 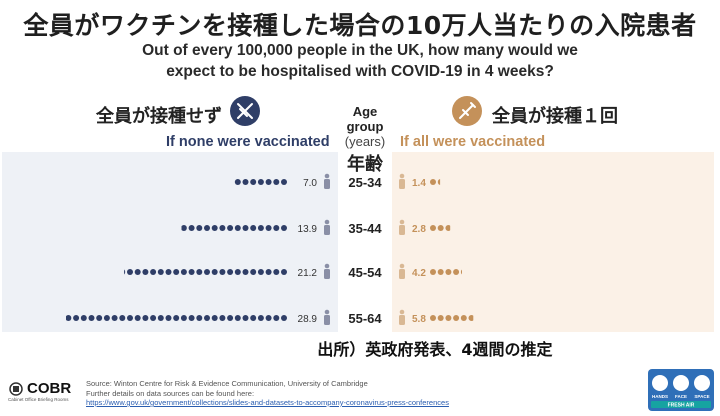 I want to click on age-category-label: 55-64, so click(x=365, y=318).